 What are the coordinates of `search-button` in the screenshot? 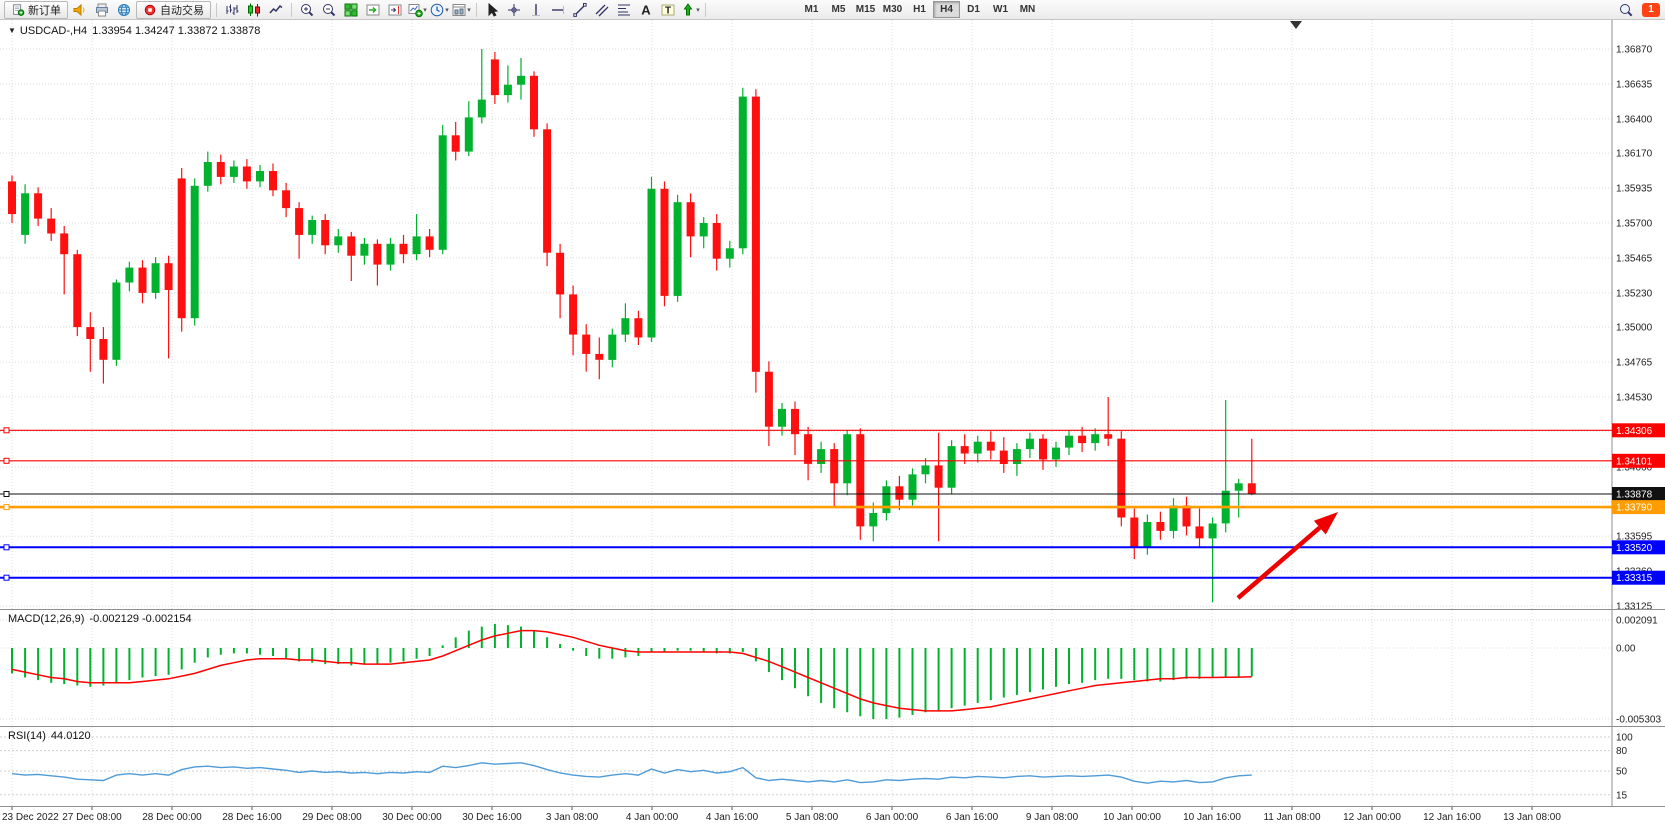 It's located at (1626, 10).